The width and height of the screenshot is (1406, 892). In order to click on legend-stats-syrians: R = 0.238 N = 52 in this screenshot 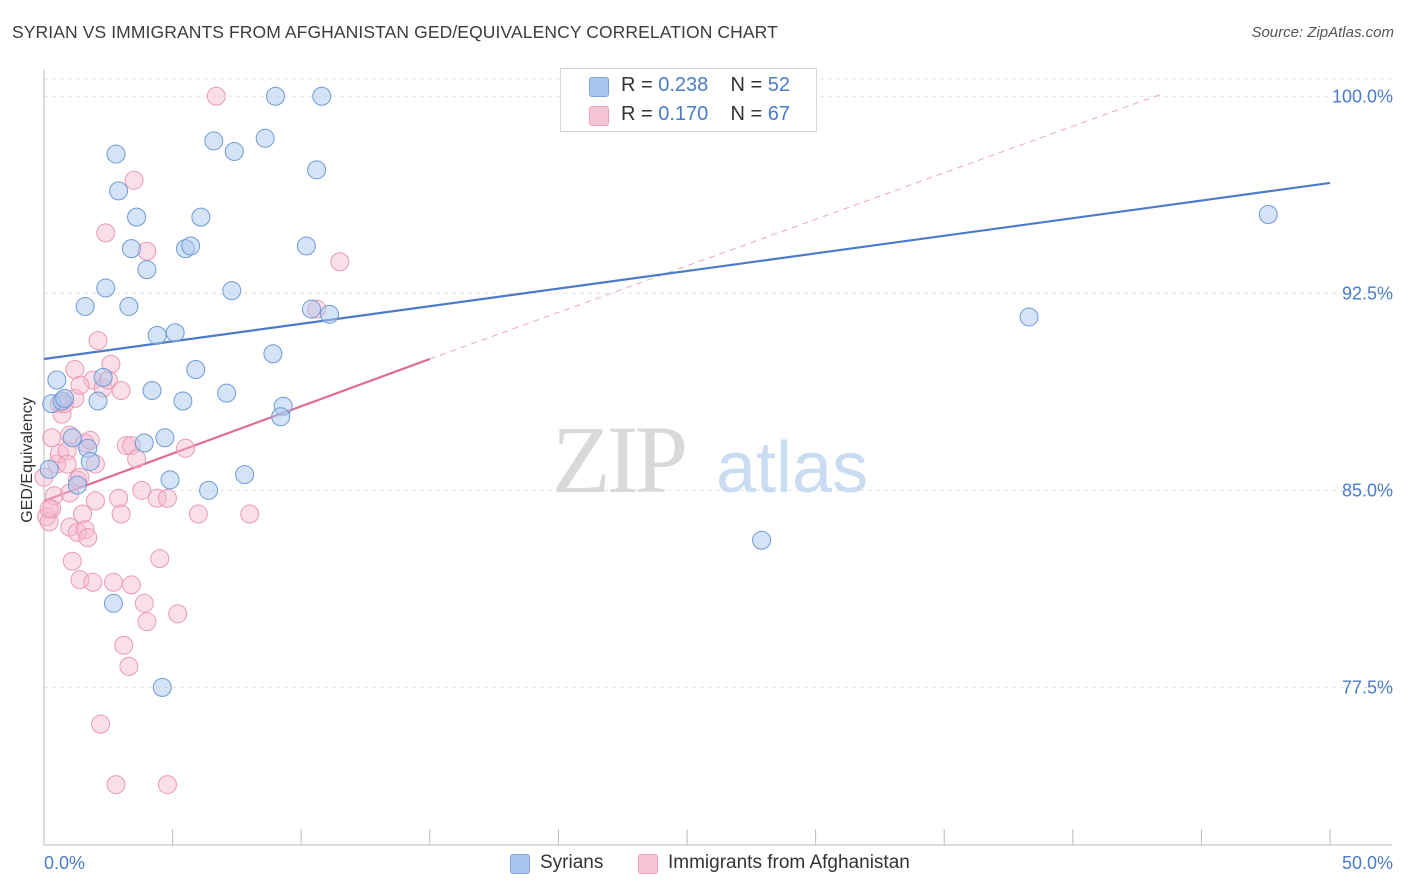, I will do `click(706, 85)`.